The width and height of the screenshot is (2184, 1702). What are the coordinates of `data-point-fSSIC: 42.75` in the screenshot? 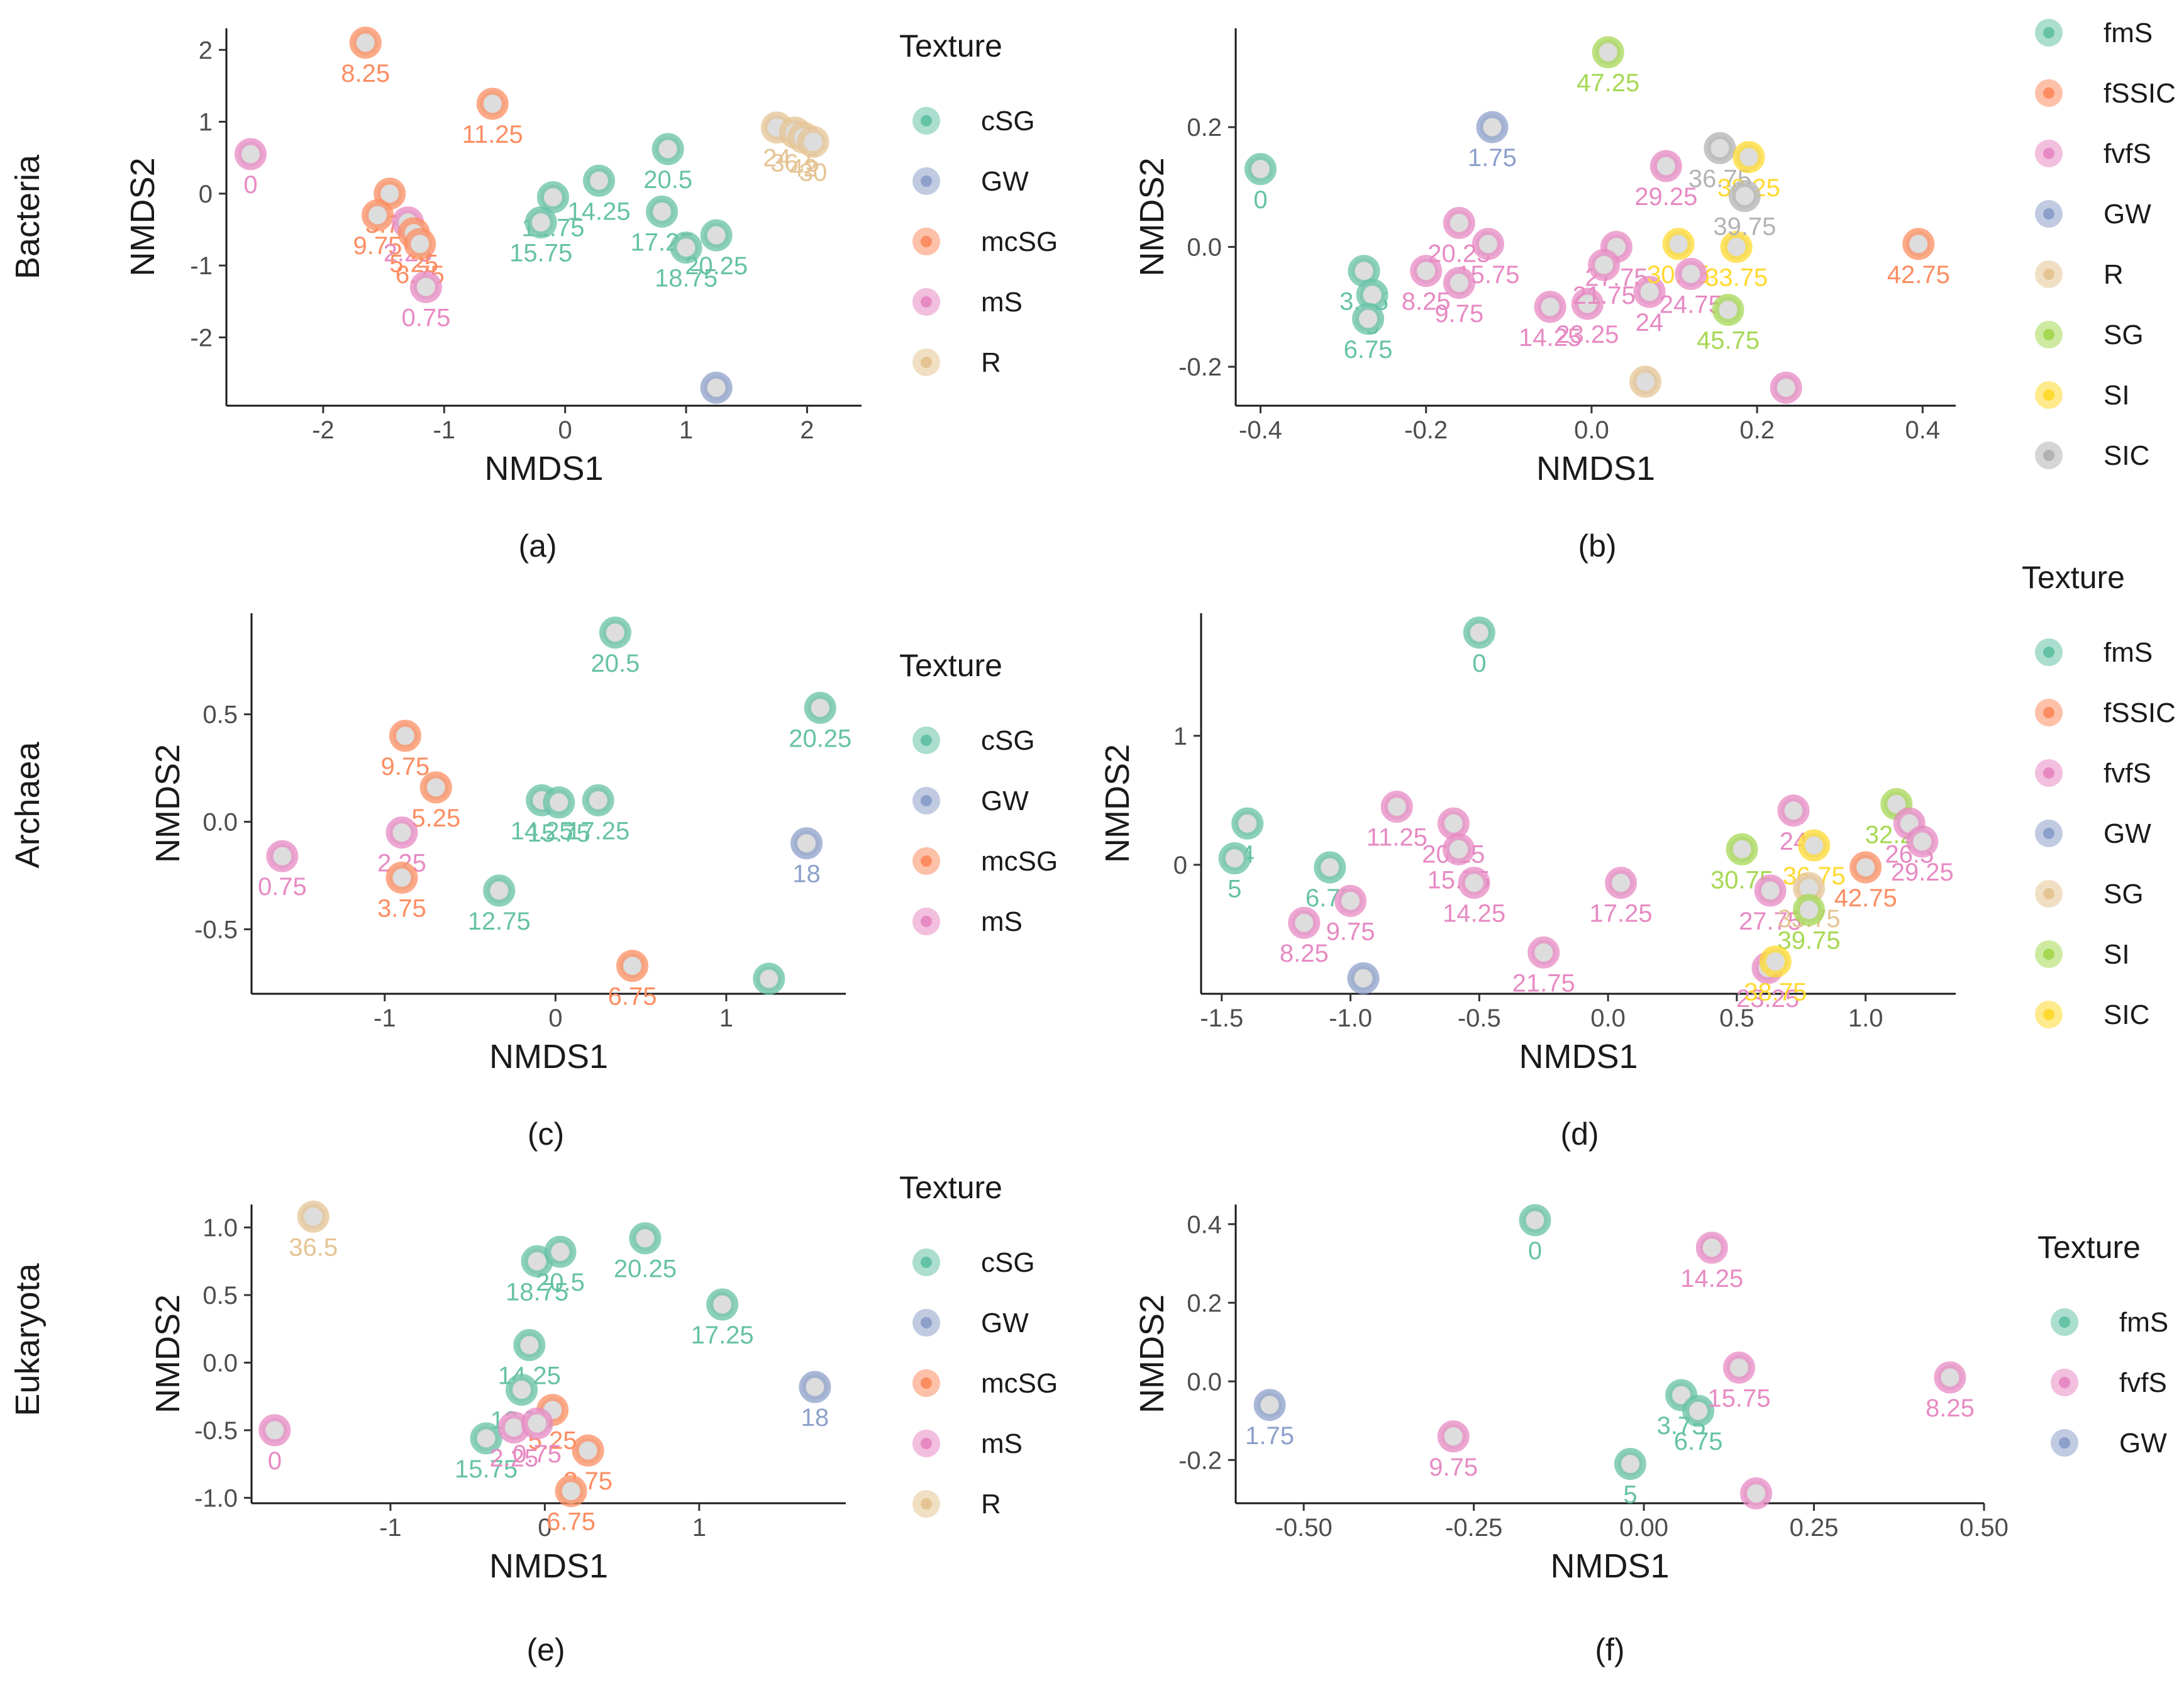 It's located at (1865, 882).